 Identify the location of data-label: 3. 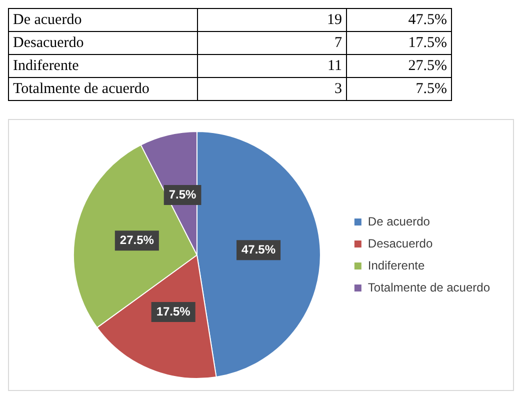
(272, 89).